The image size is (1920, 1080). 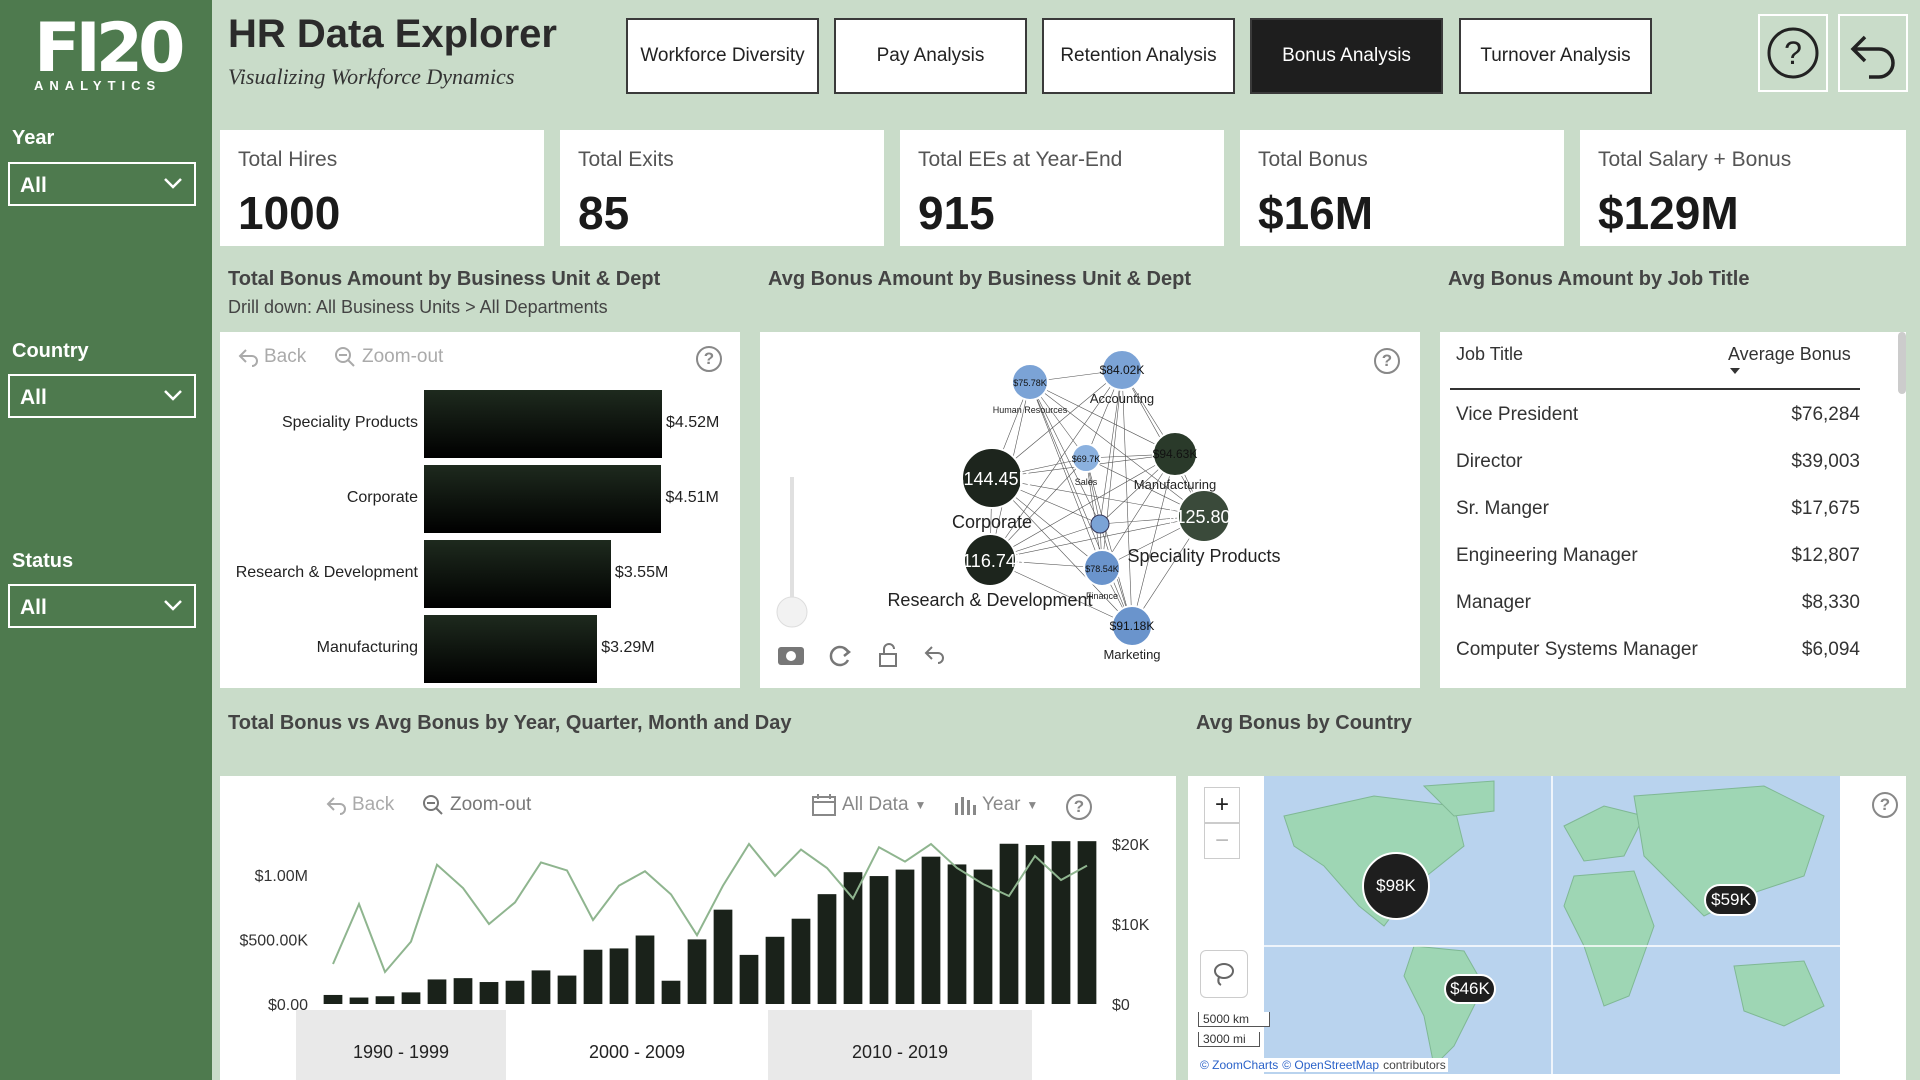 What do you see at coordinates (1793, 53) in the screenshot?
I see `help-button: ?` at bounding box center [1793, 53].